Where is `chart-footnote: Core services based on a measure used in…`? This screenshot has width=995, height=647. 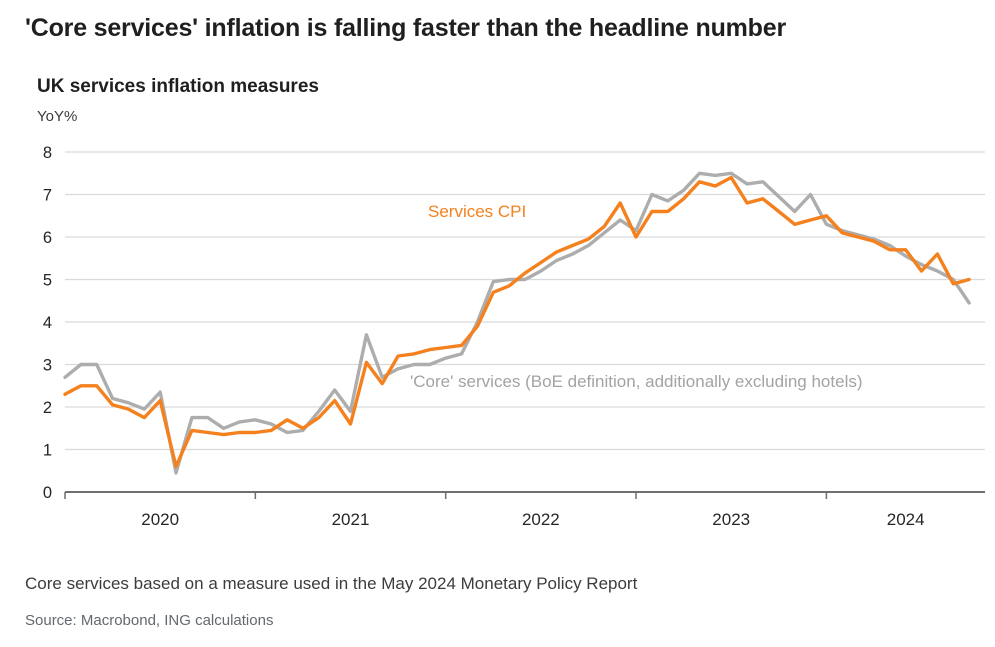
chart-footnote: Core services based on a measure used in… is located at coordinates (331, 583).